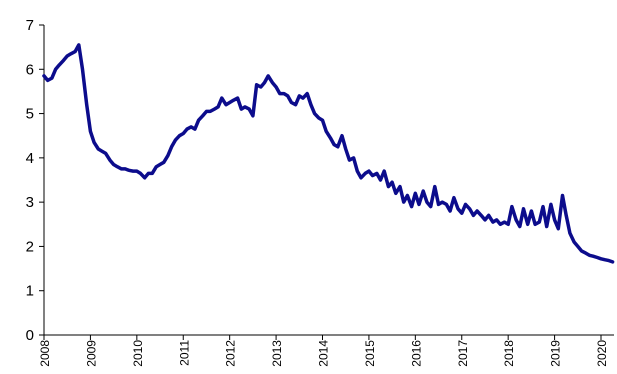 This screenshot has height=374, width=617. Describe the element at coordinates (556, 353) in the screenshot. I see `x-tick-label: 2019` at that location.